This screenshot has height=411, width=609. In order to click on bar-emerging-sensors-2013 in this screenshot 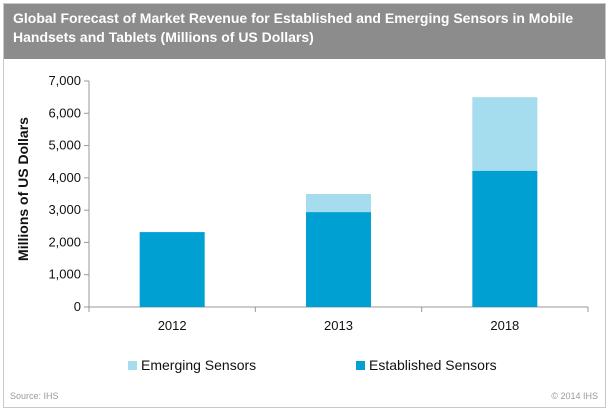, I will do `click(338, 203)`.